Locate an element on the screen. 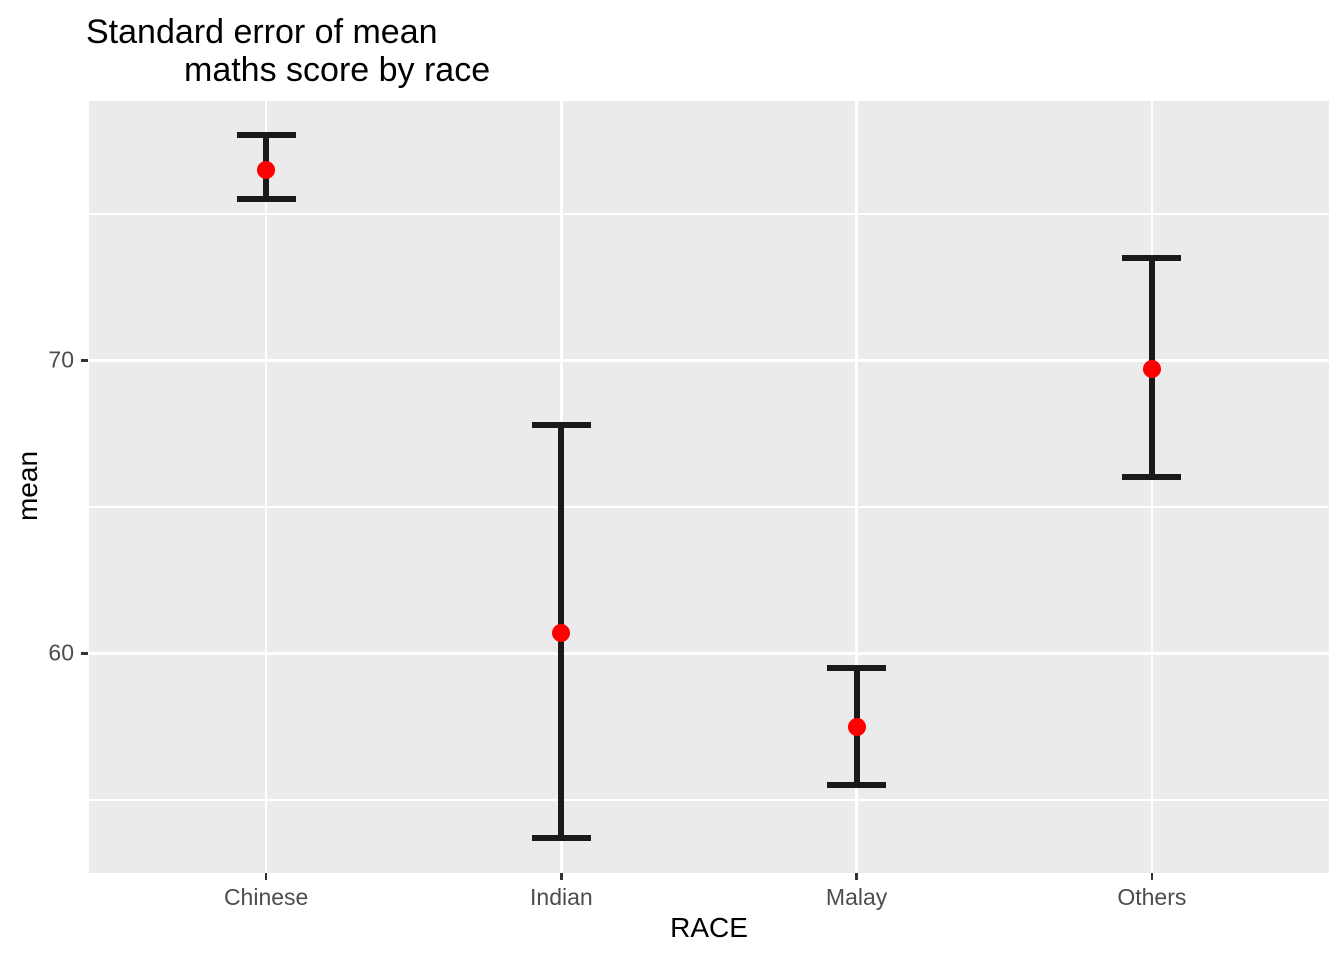 The height and width of the screenshot is (960, 1344). x-tick-label: Chinese is located at coordinates (266, 897).